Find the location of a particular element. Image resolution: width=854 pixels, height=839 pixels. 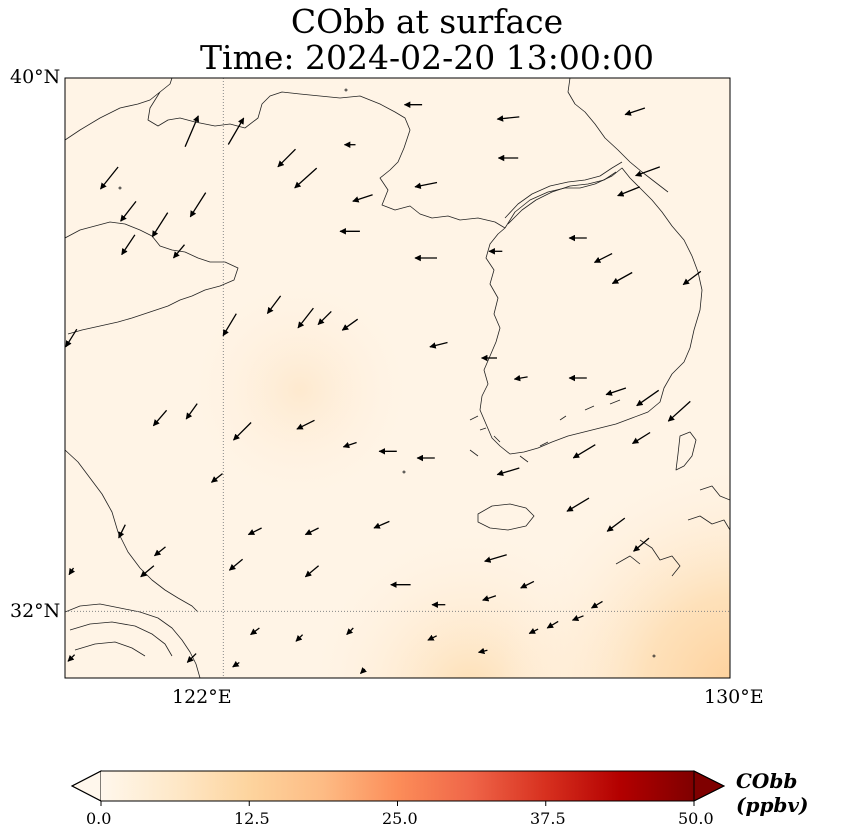

colorbar is located at coordinates (398, 788).